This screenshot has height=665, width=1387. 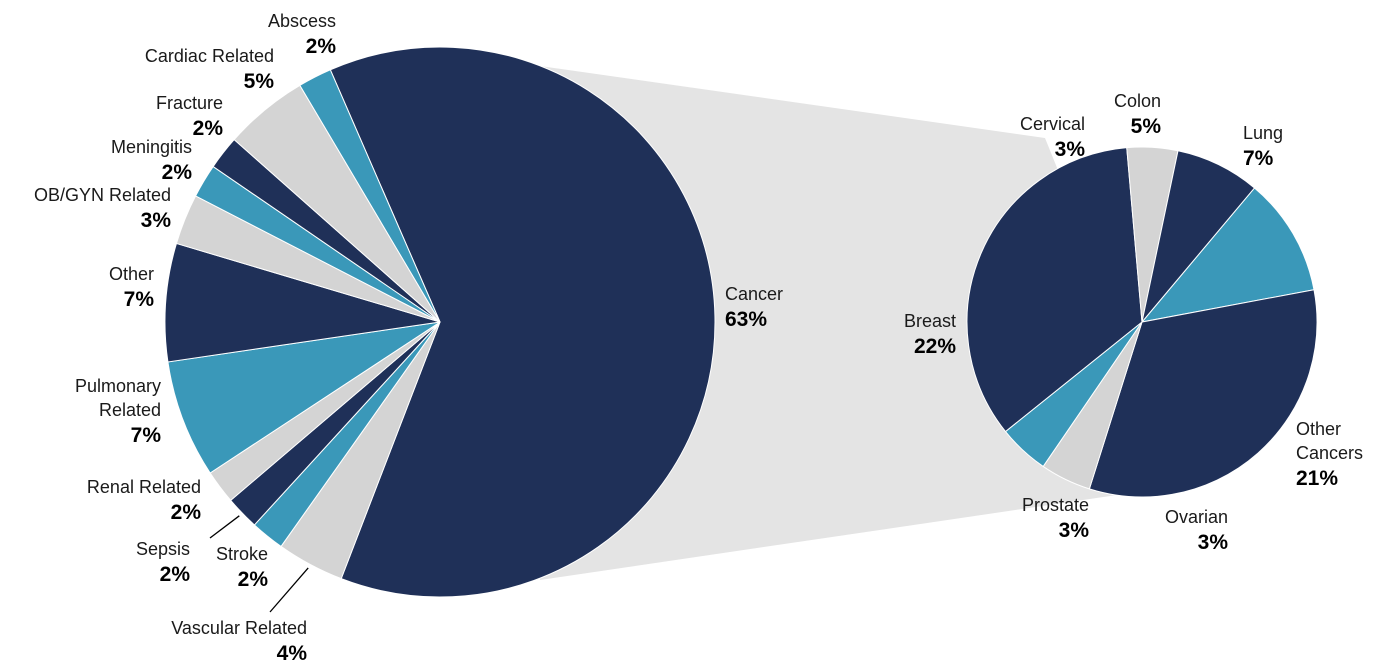 I want to click on sub-label-colon: Colon 5%, so click(x=1137, y=114).